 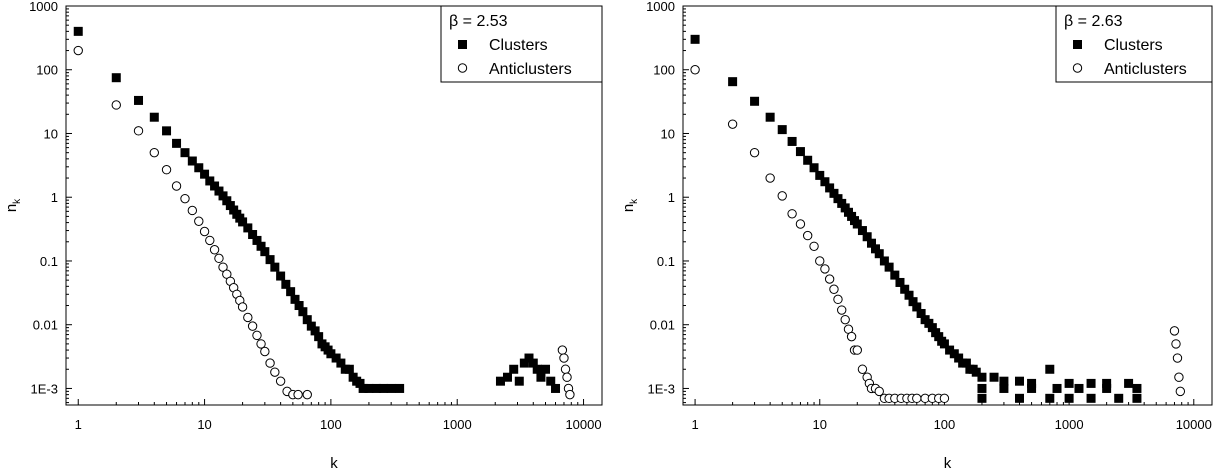 I want to click on y-axis-ticks, so click(x=686, y=204).